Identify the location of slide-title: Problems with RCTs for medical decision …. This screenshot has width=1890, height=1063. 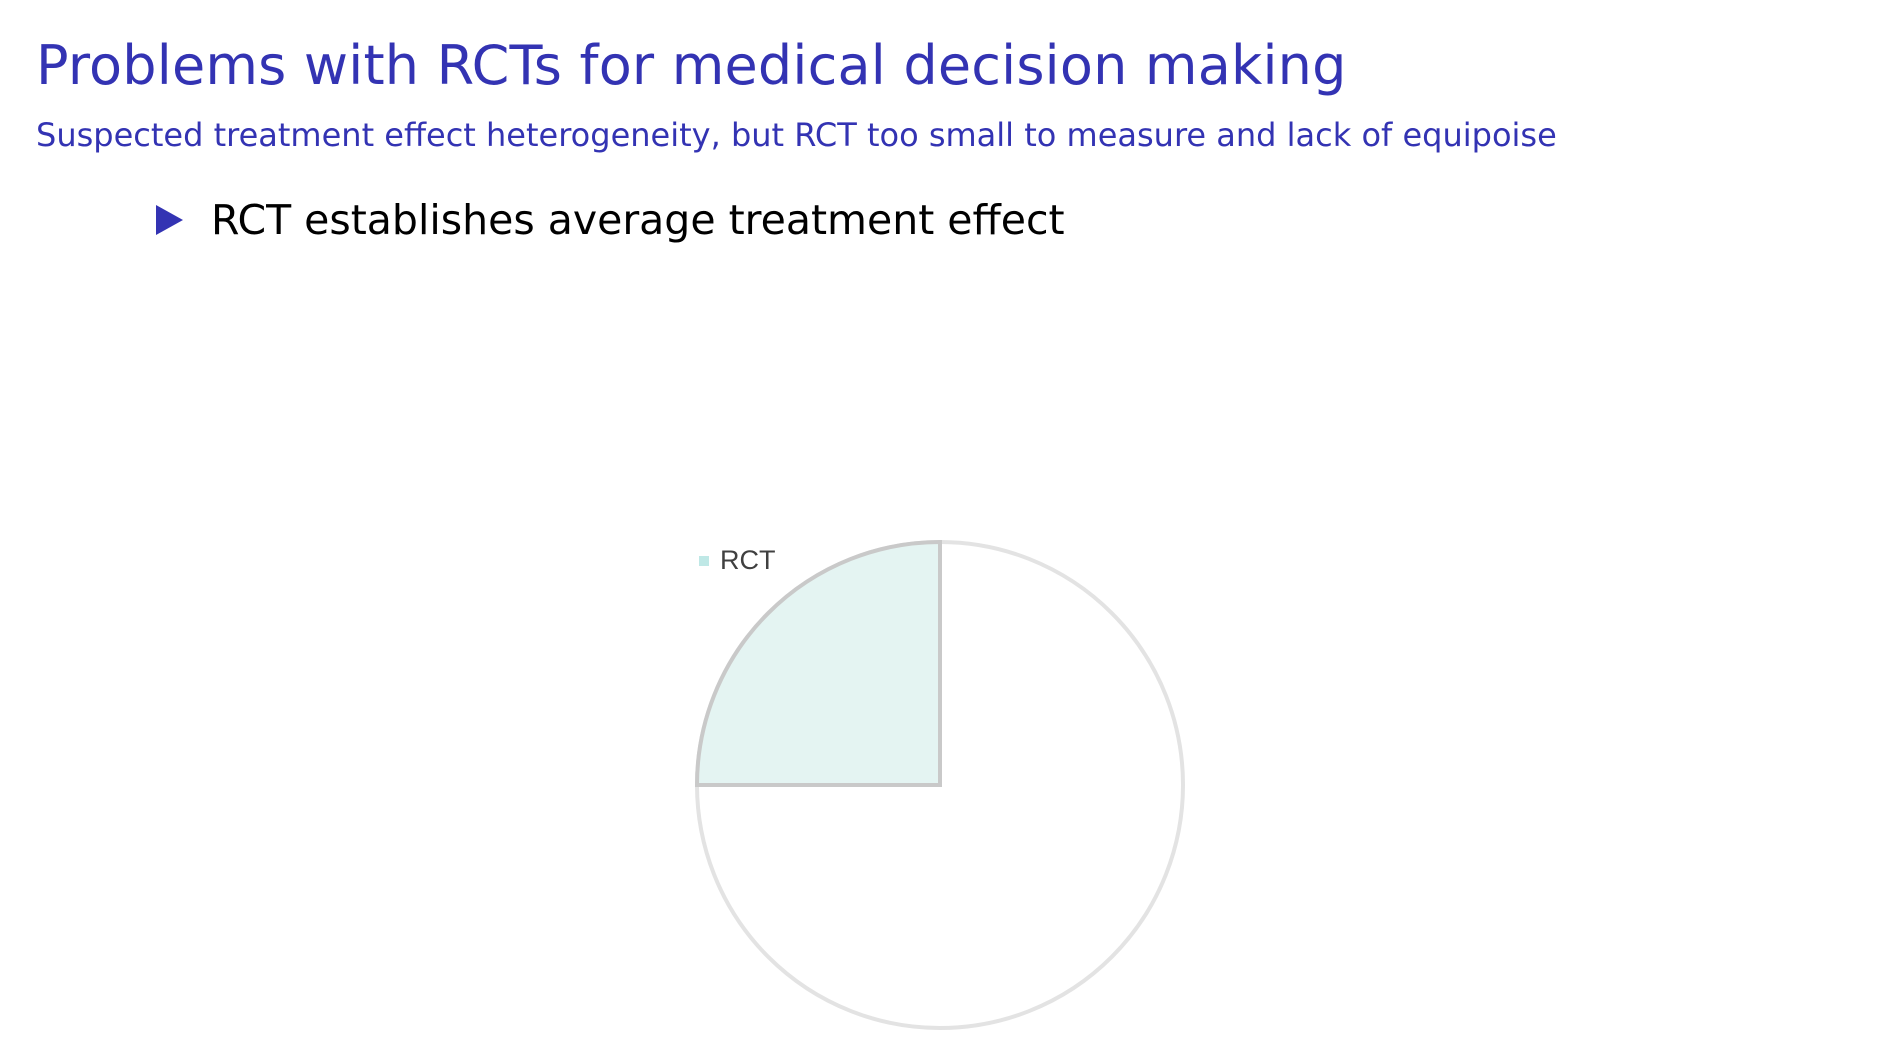
(691, 65).